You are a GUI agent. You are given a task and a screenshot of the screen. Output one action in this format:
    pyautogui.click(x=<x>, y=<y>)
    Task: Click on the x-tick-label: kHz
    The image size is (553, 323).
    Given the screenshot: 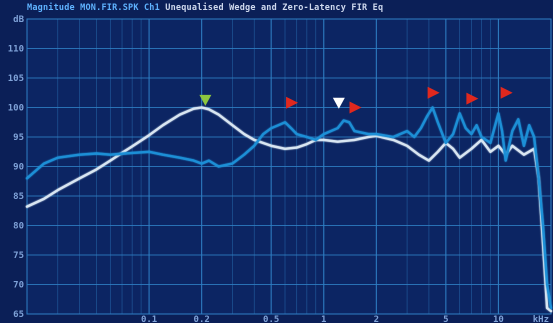 What is the action you would take?
    pyautogui.click(x=541, y=319)
    